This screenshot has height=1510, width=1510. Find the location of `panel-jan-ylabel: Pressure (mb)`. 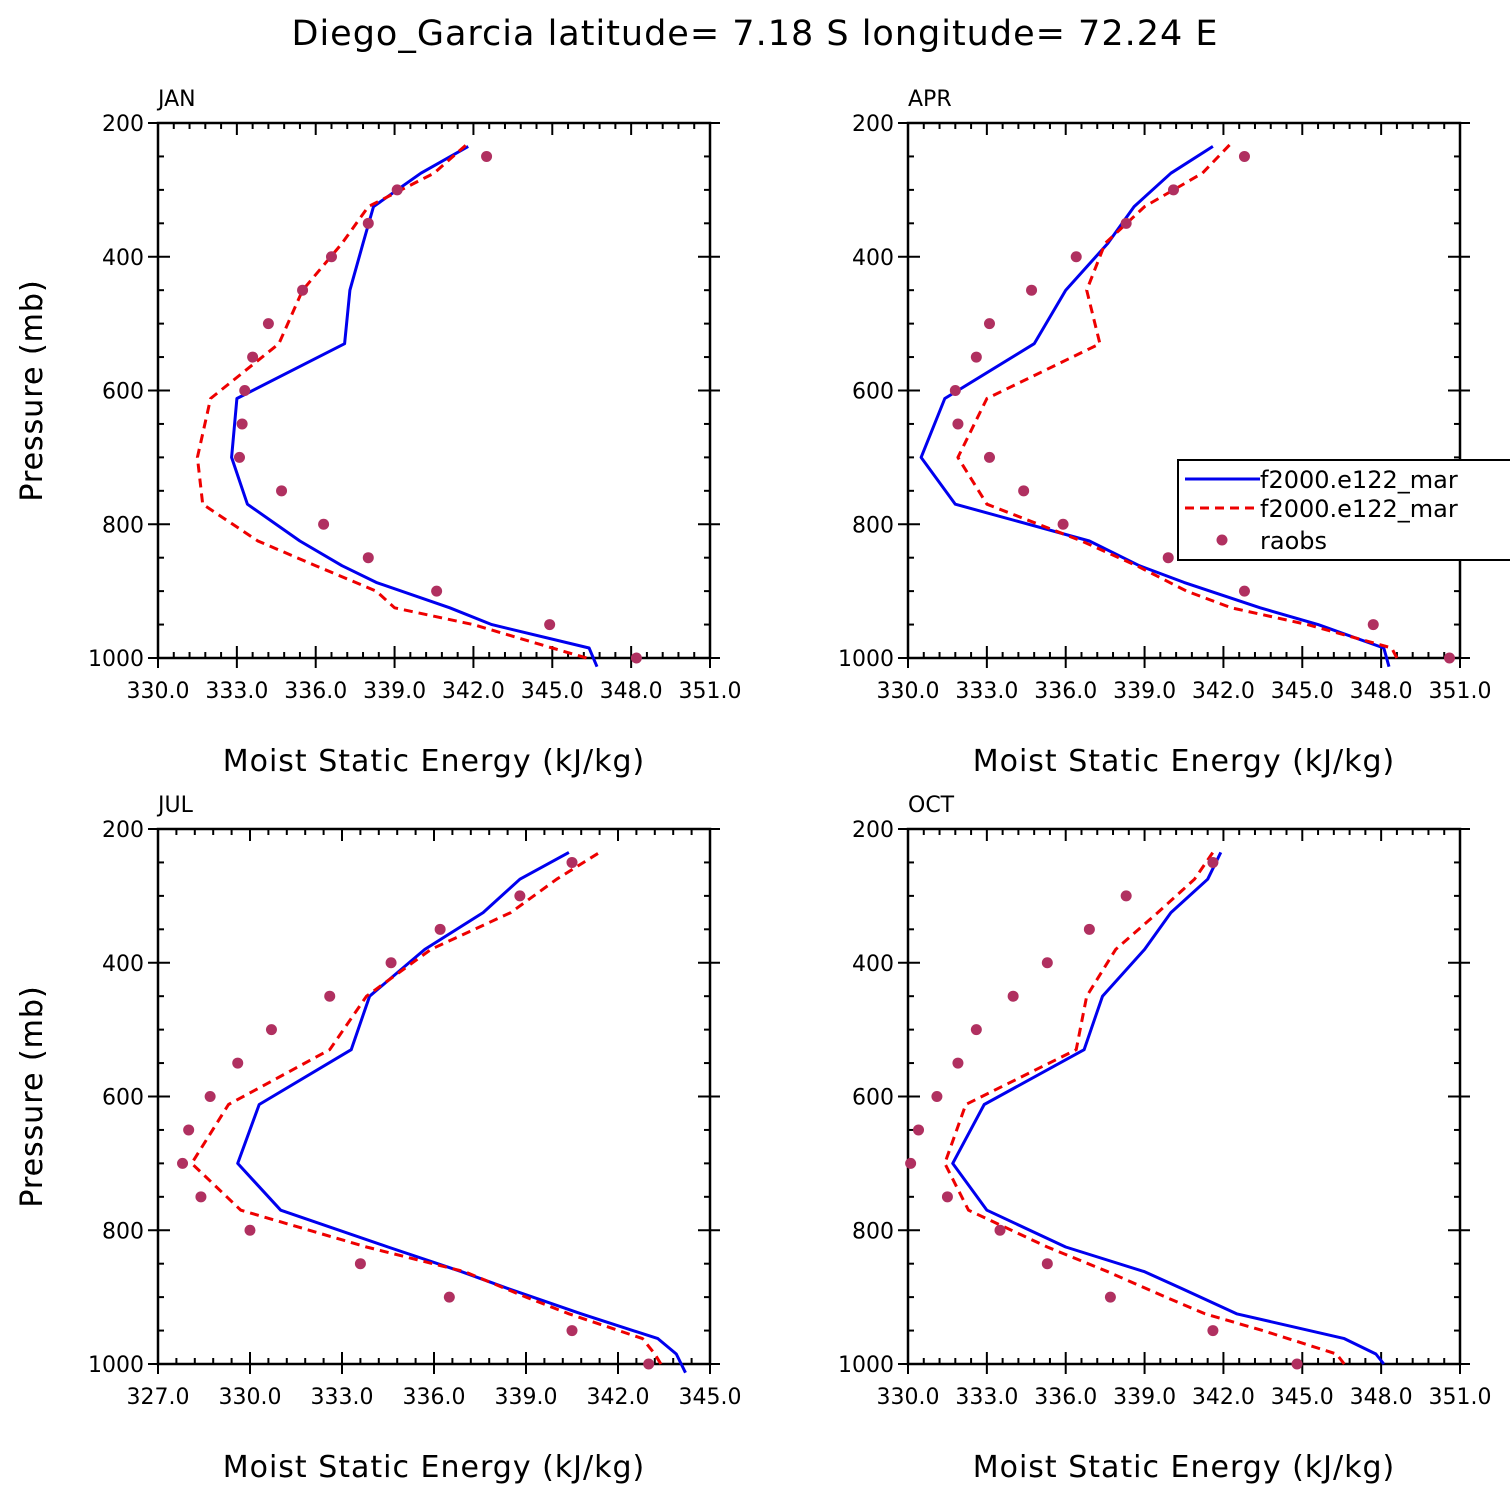

panel-jan-ylabel: Pressure (mb) is located at coordinates (32, 390).